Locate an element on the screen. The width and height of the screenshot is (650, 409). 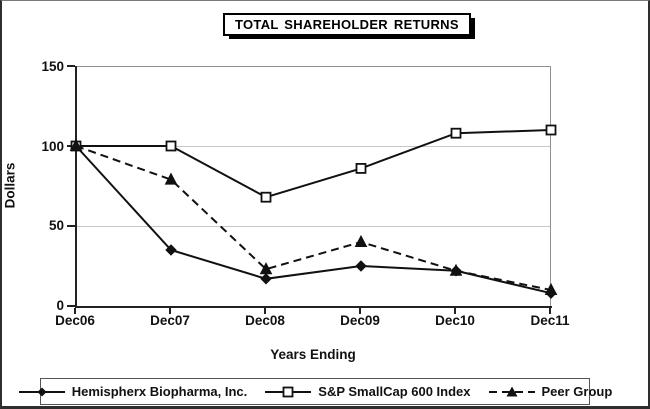
x-tick-dec08 is located at coordinates (265, 311).